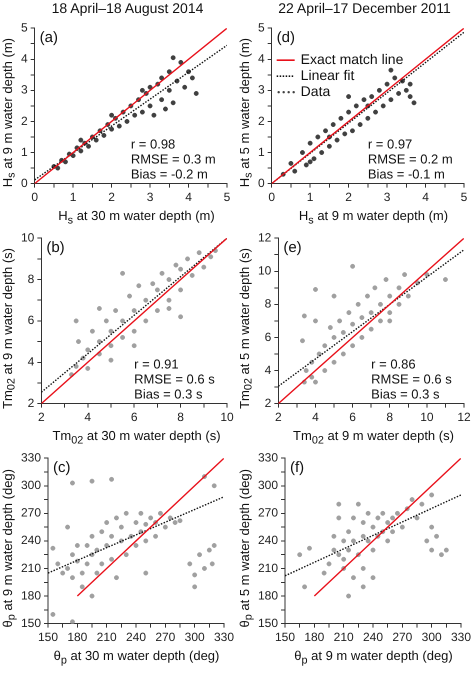 The width and height of the screenshot is (474, 675). I want to click on annotation: (c), so click(62, 467).